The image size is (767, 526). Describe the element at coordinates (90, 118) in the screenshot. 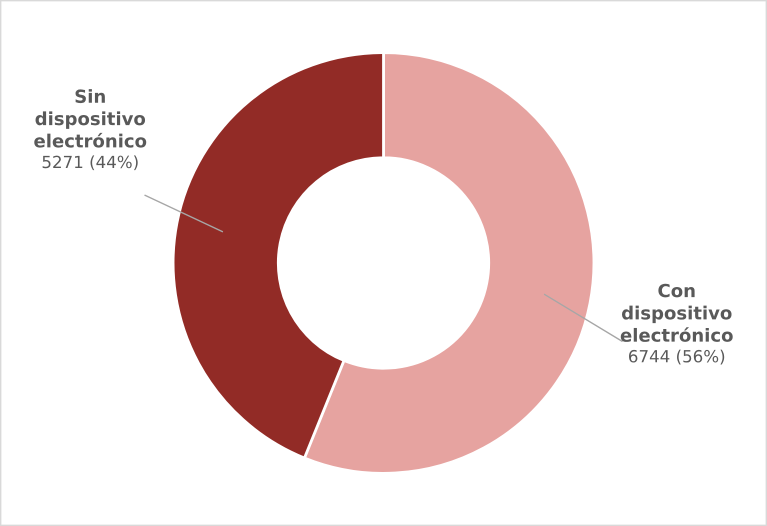

I see `slice-label: Sin dispositivo electrónico` at that location.